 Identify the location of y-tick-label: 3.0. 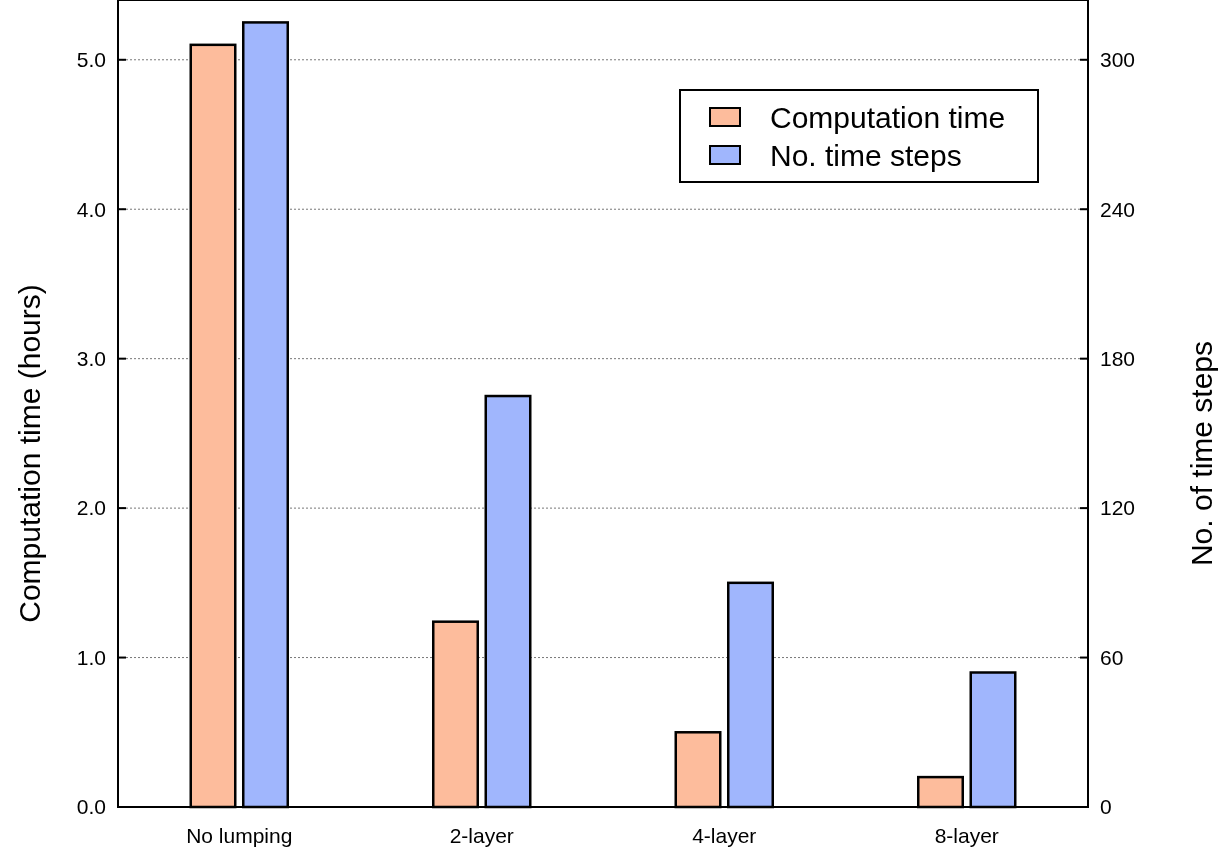
(91, 359).